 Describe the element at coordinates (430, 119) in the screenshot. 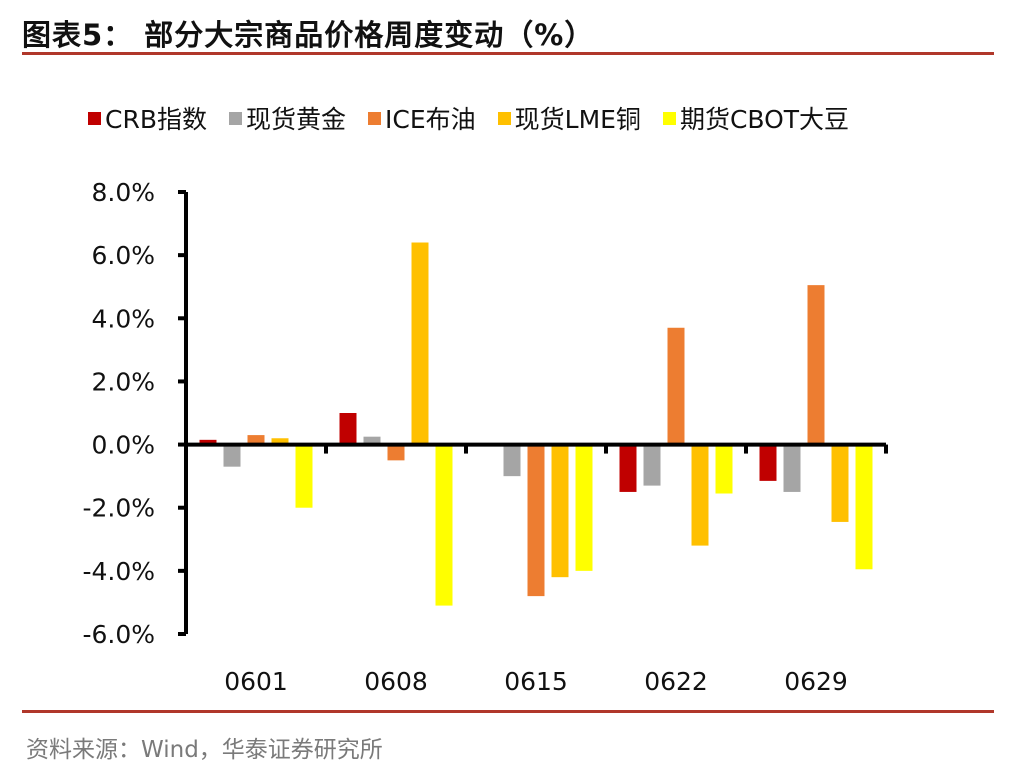

I see `legend-label: ICE布油` at that location.